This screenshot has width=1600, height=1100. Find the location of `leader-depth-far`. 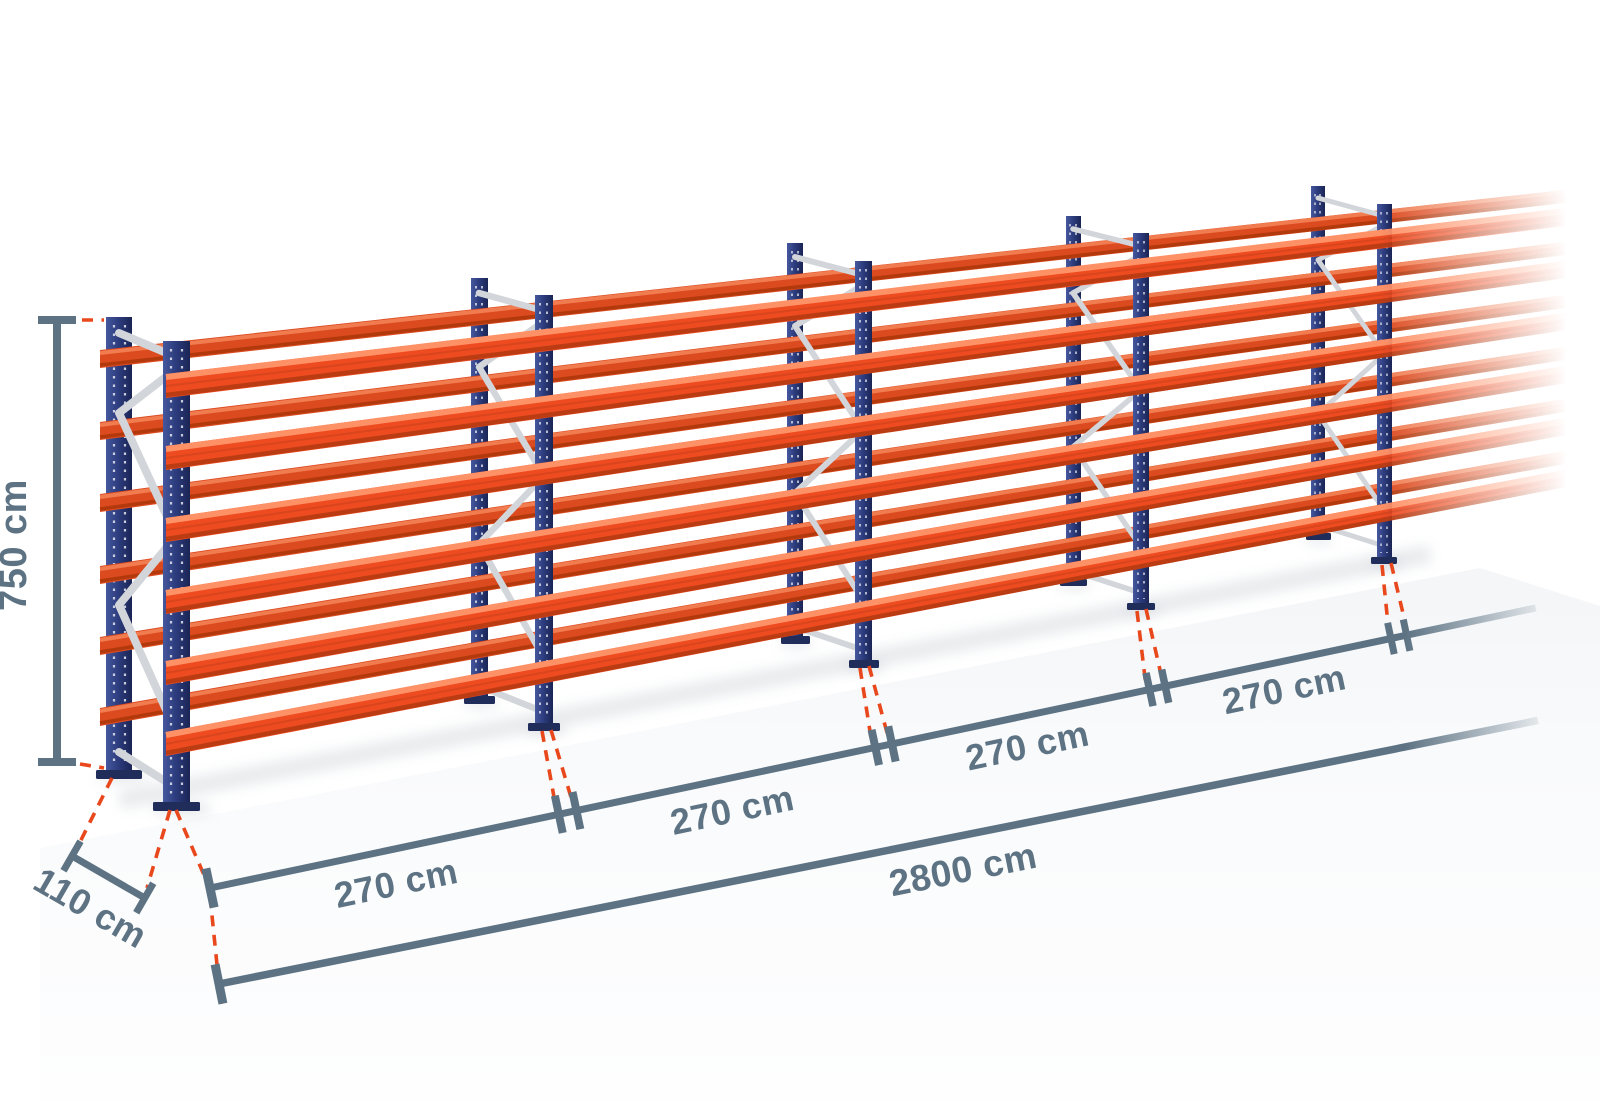

leader-depth-far is located at coordinates (94, 814).